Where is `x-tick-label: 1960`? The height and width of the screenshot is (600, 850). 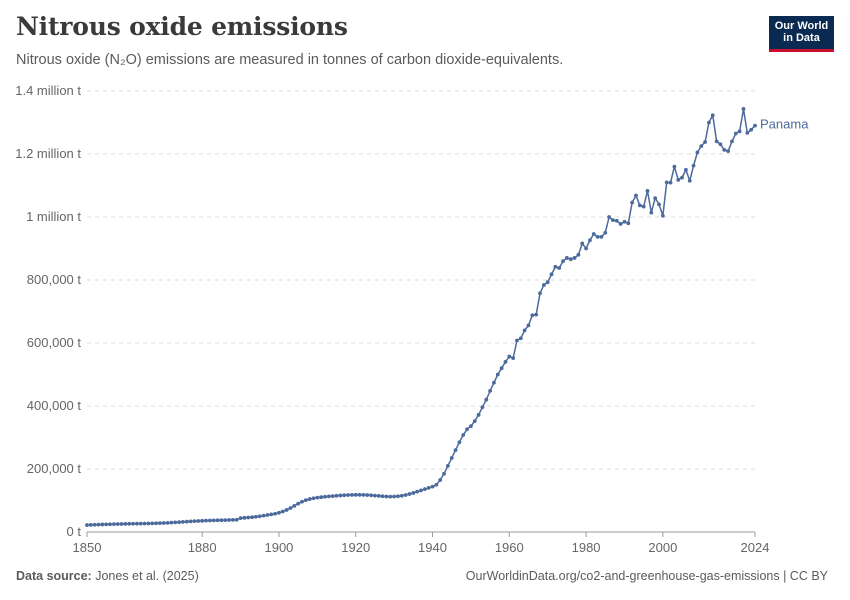
x-tick-label: 1960 is located at coordinates (509, 547).